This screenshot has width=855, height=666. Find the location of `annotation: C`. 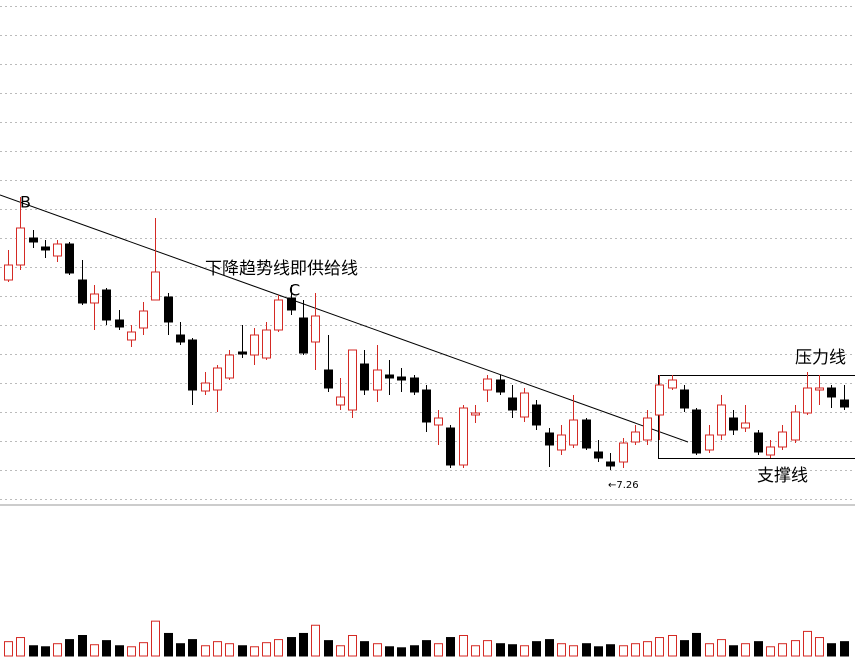

annotation: C is located at coordinates (294, 290).